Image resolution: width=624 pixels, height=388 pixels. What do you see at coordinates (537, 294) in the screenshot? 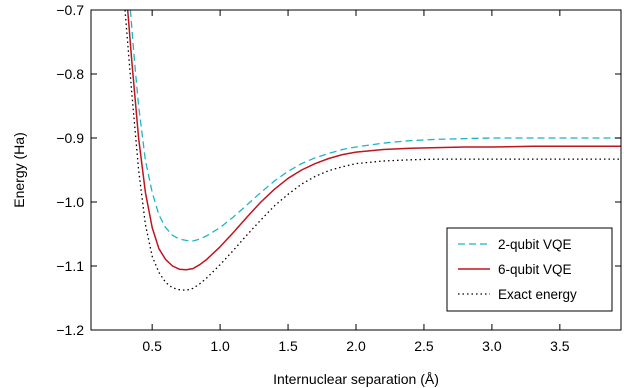
I see `legend-label: Exact energy` at bounding box center [537, 294].